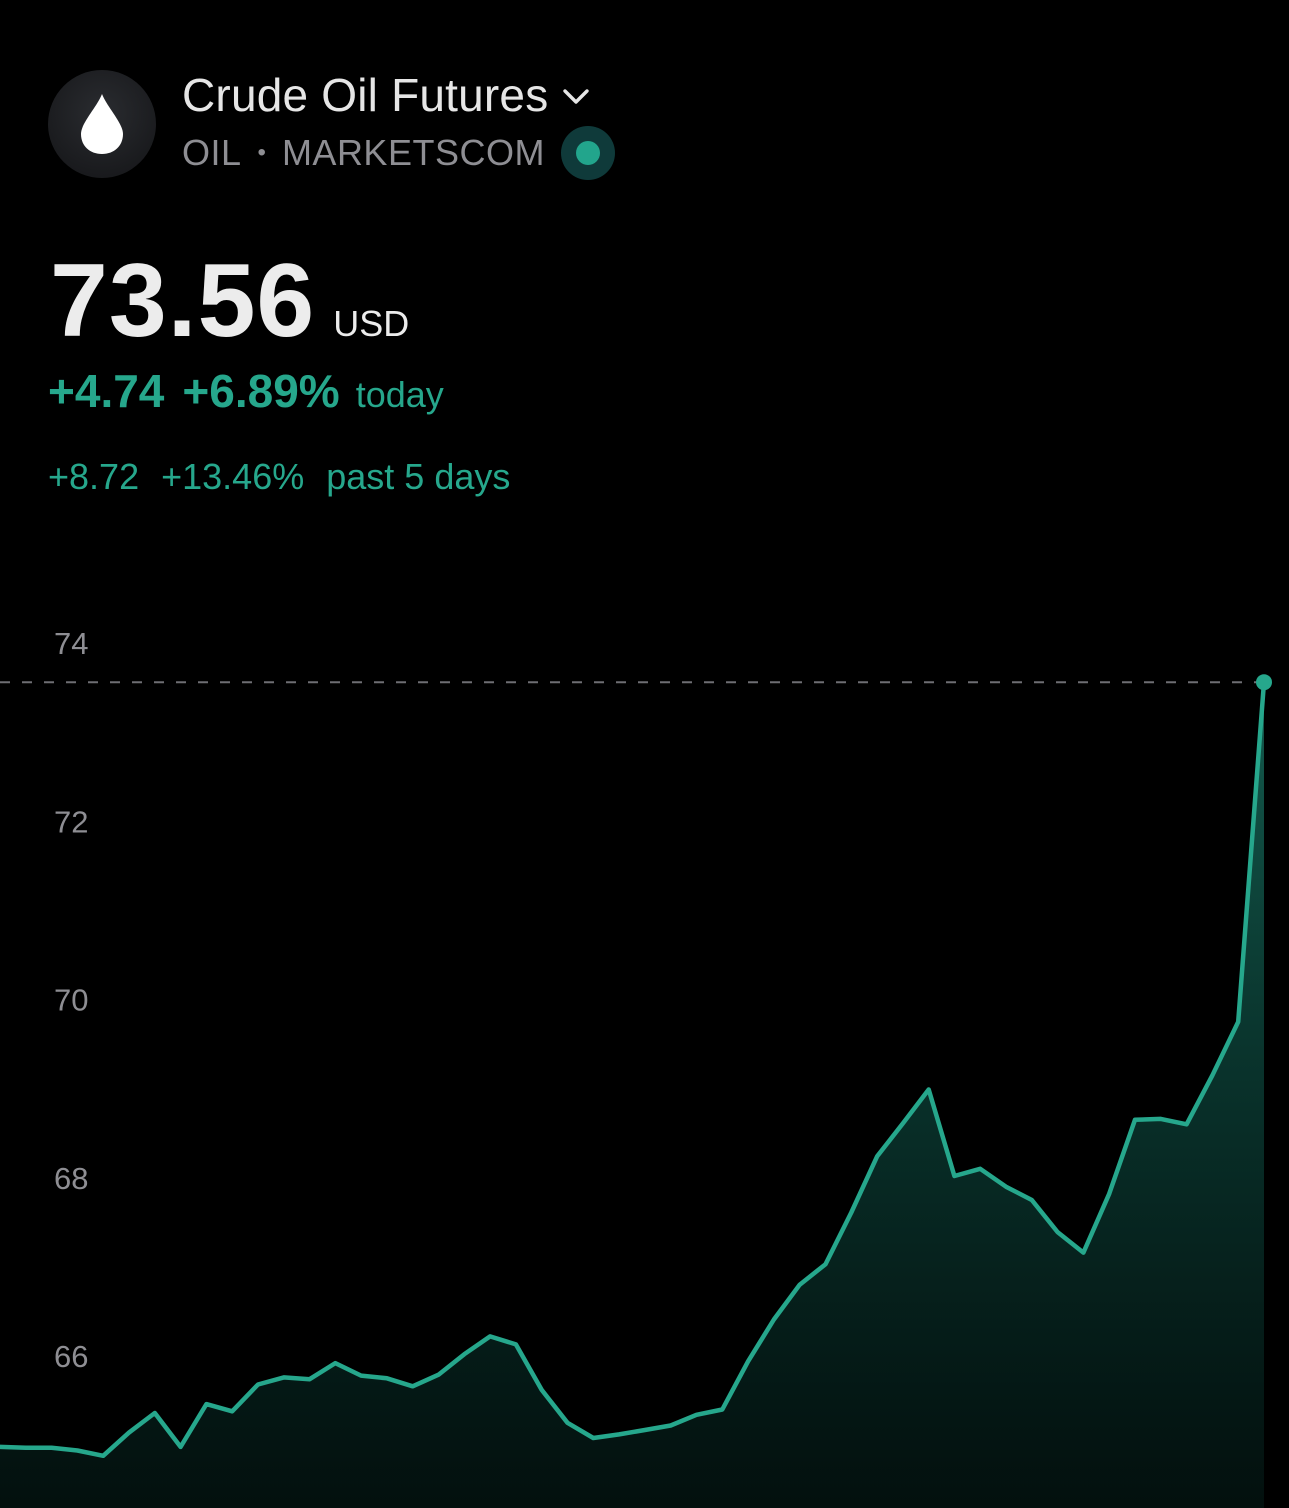 The width and height of the screenshot is (1289, 1508). Describe the element at coordinates (371, 323) in the screenshot. I see `currency-label: USD` at that location.